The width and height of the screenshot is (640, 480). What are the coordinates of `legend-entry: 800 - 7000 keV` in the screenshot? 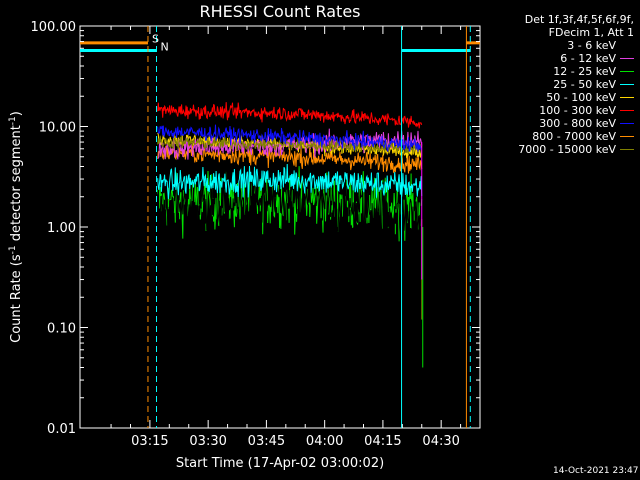 It's located at (551, 136).